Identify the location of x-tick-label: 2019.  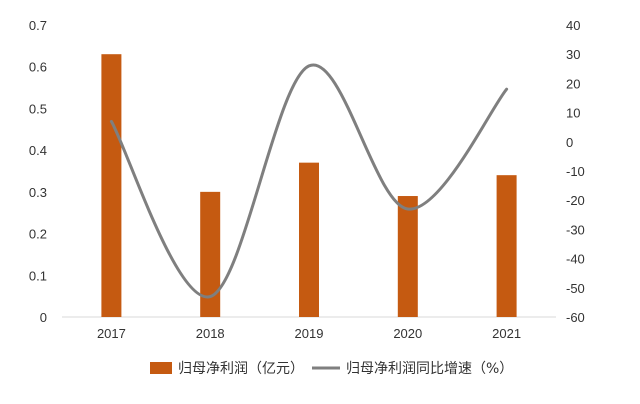
(309, 333).